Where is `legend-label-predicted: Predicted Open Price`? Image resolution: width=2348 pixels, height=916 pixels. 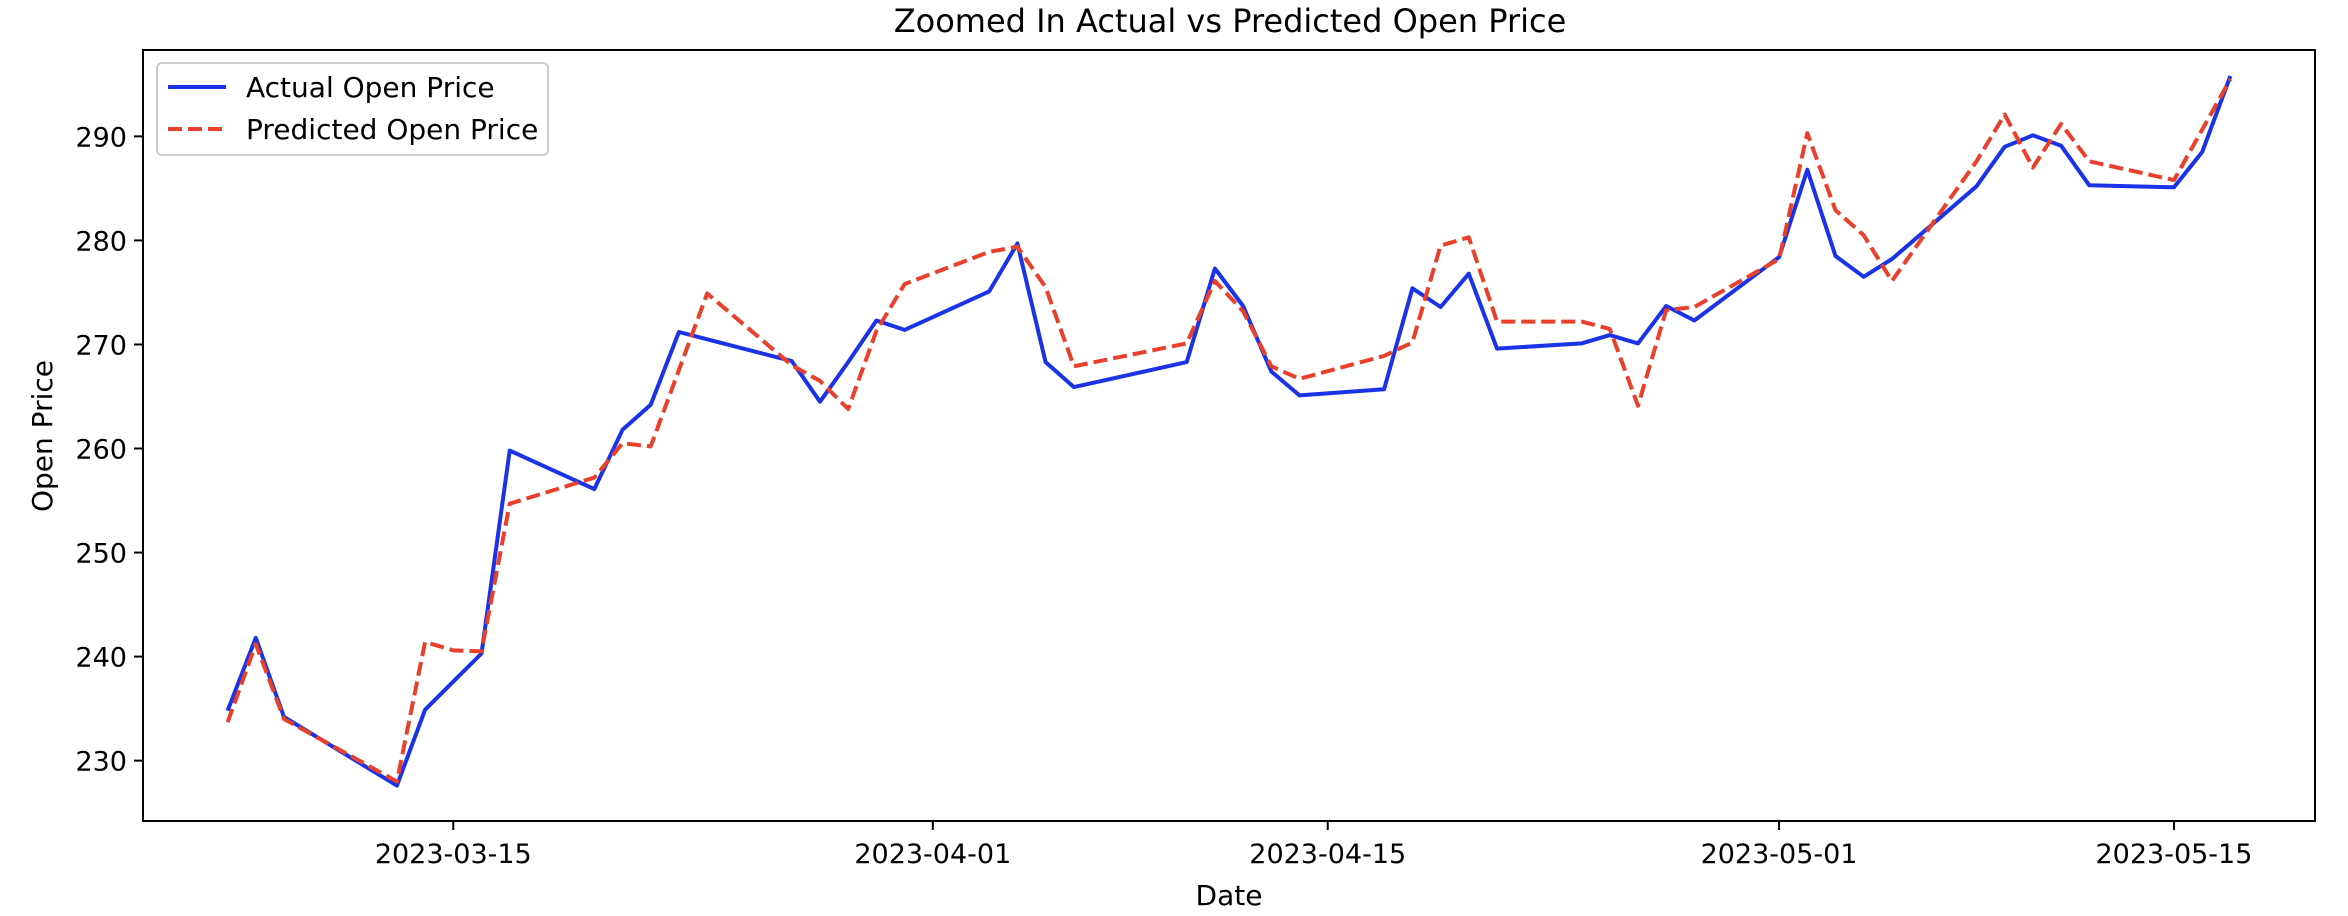
legend-label-predicted: Predicted Open Price is located at coordinates (392, 129).